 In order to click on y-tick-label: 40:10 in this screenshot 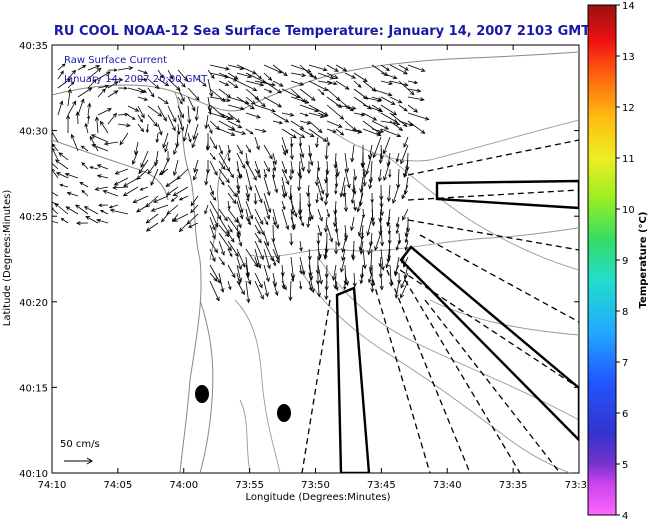, I will do `click(33, 474)`.